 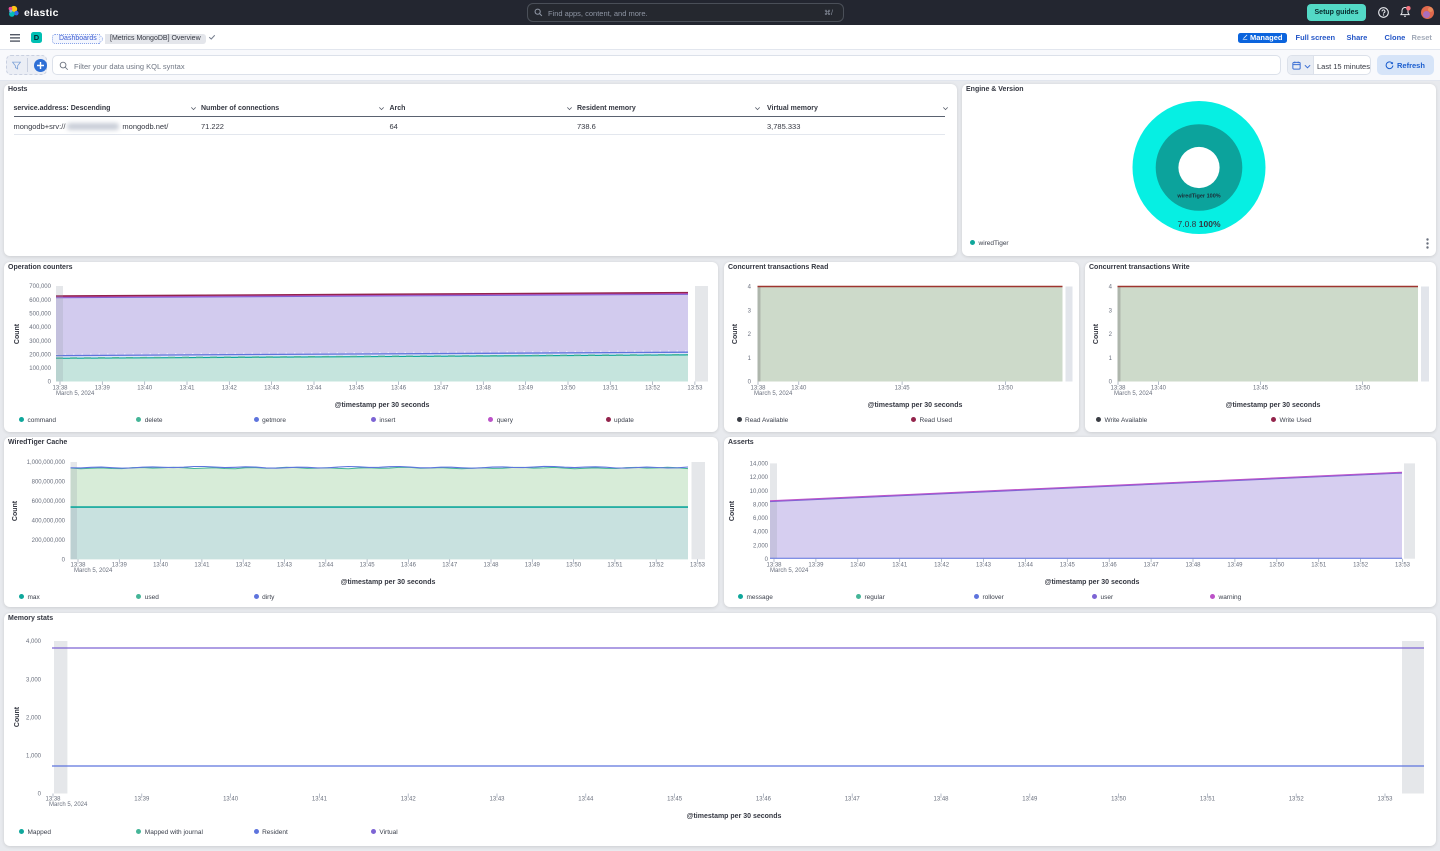 I want to click on svg-text: 300,000, so click(x=40, y=342).